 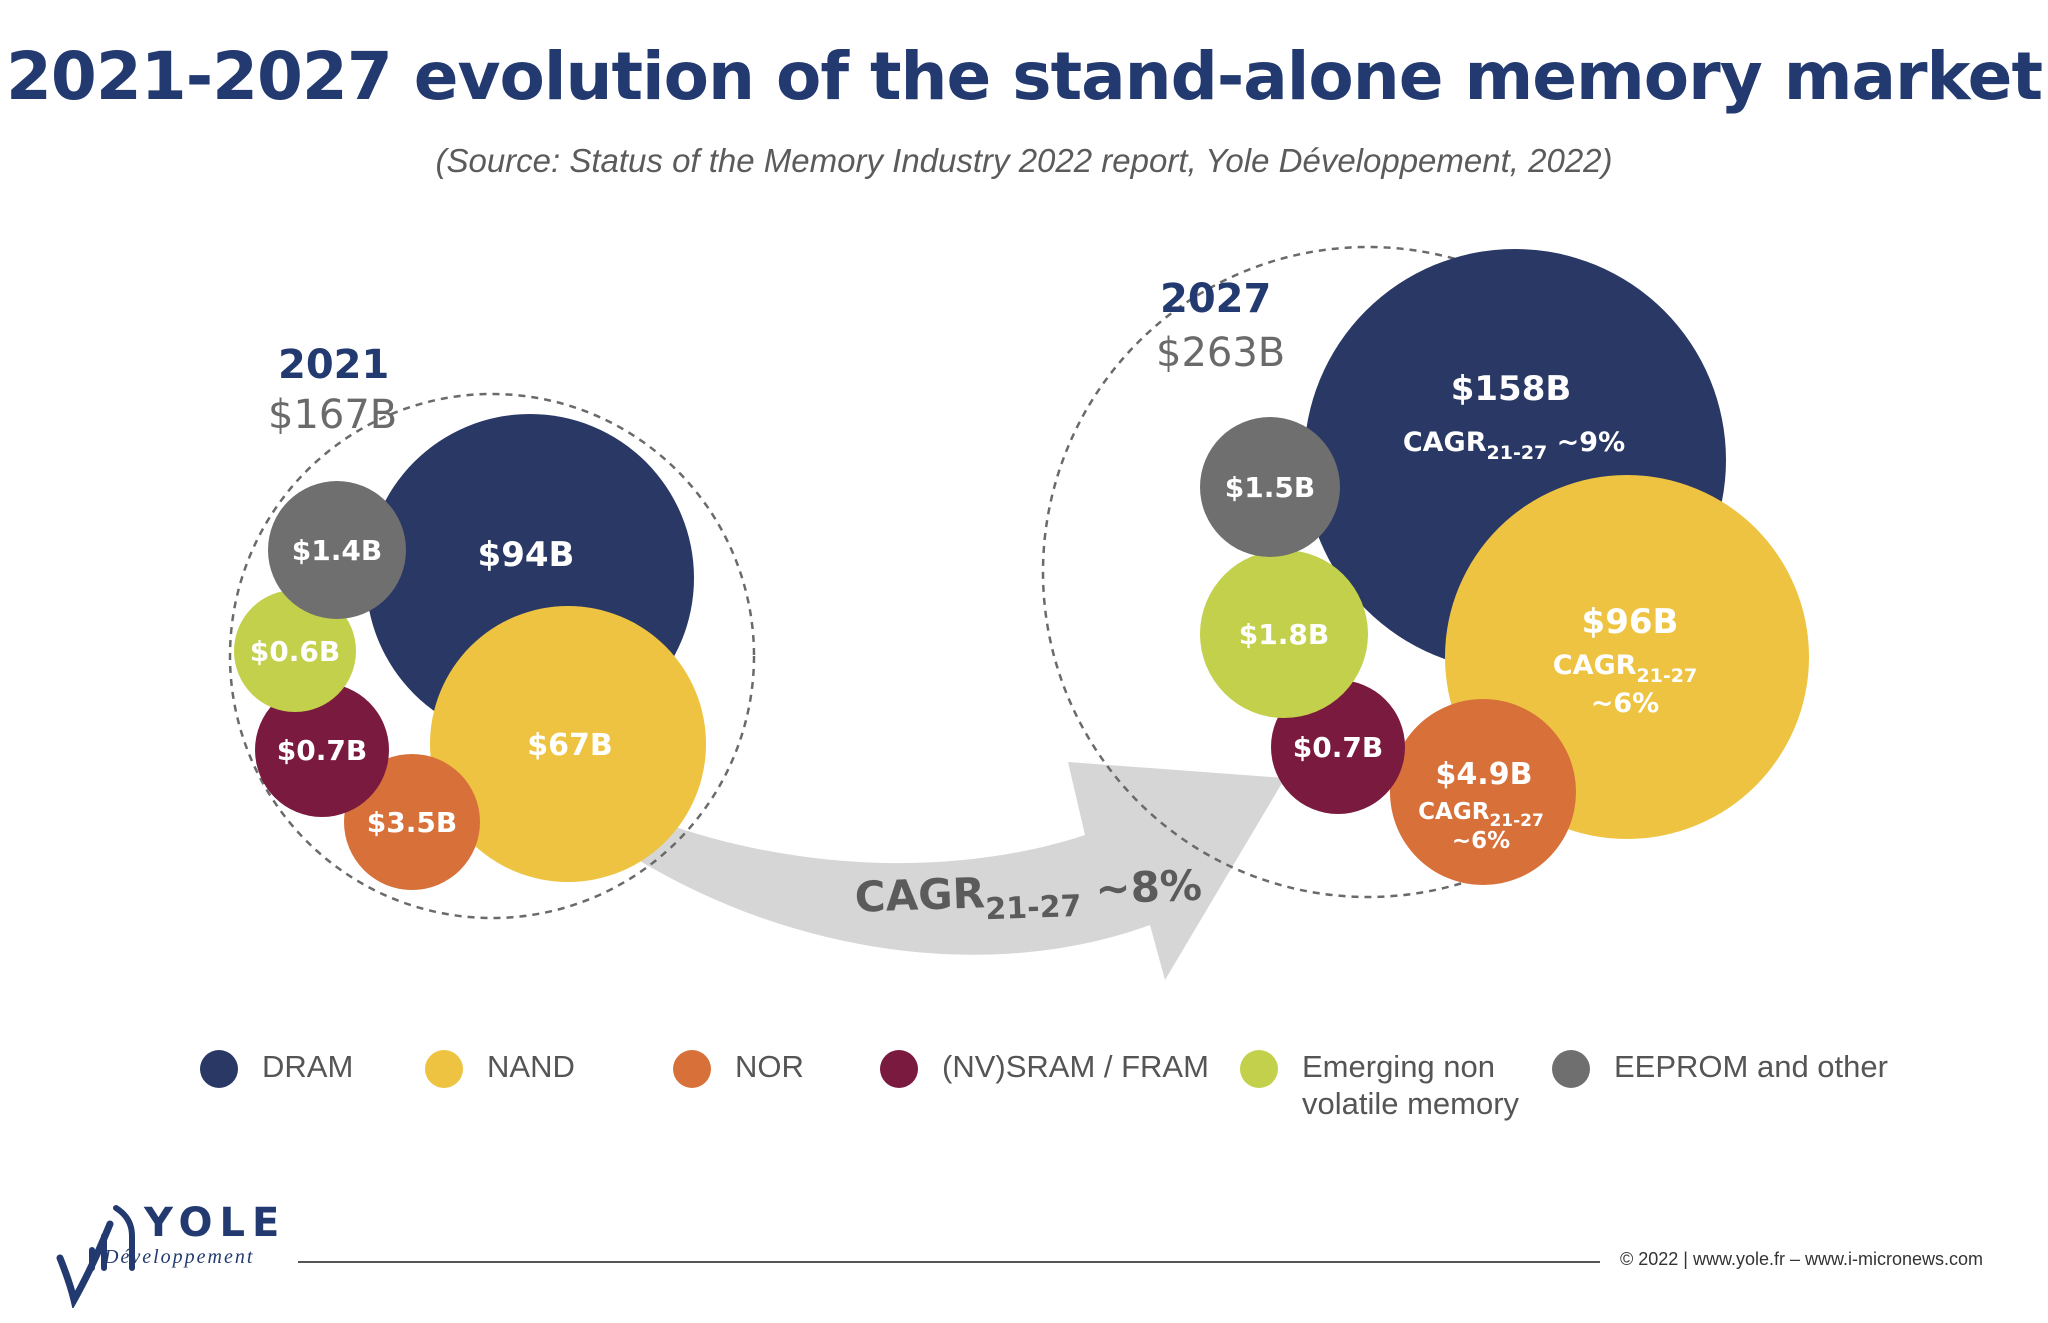 What do you see at coordinates (526, 555) in the screenshot?
I see `value-label-dram-2021: $94B` at bounding box center [526, 555].